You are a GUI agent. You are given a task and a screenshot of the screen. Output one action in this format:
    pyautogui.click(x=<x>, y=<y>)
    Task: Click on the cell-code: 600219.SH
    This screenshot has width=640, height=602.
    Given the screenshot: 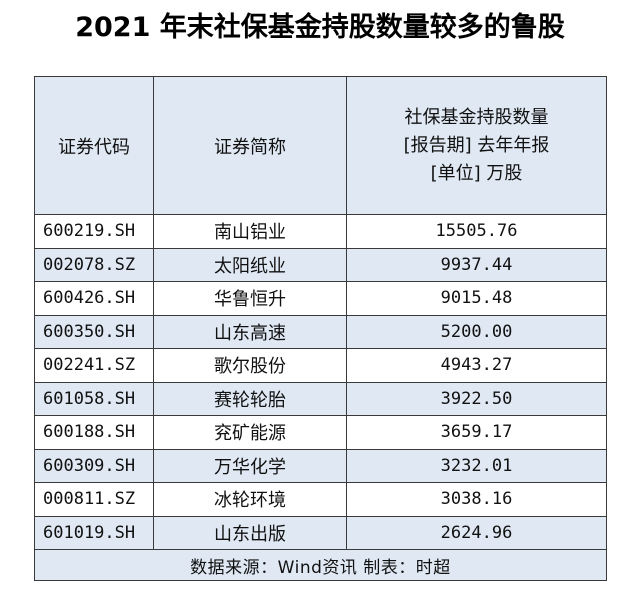 What is the action you would take?
    pyautogui.click(x=94, y=231)
    